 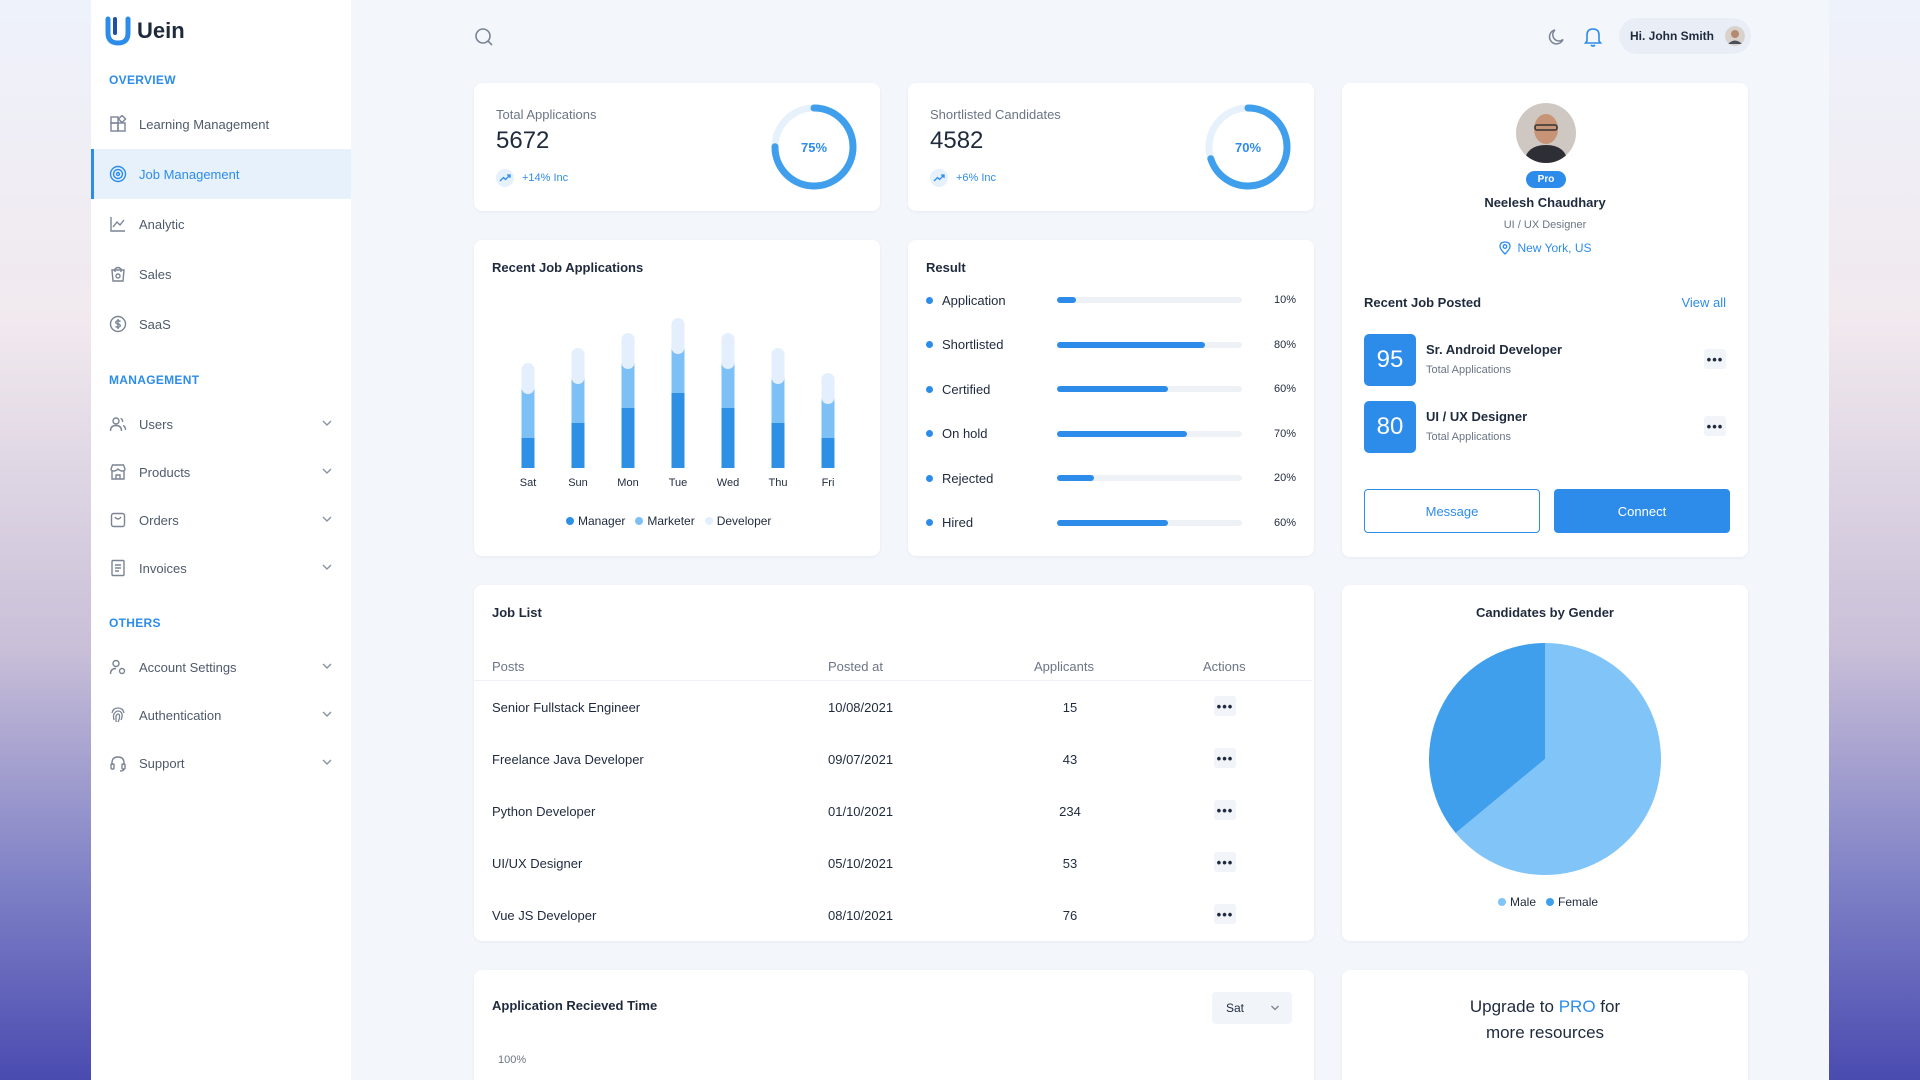 I want to click on result-row: Application 10%, so click(x=1111, y=300).